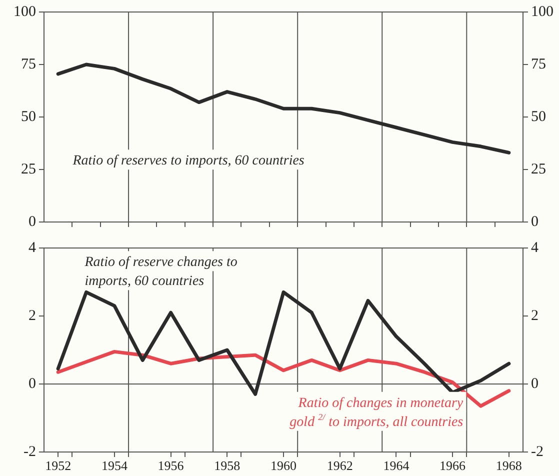  What do you see at coordinates (171, 466) in the screenshot?
I see `x-tick-label: 1956` at bounding box center [171, 466].